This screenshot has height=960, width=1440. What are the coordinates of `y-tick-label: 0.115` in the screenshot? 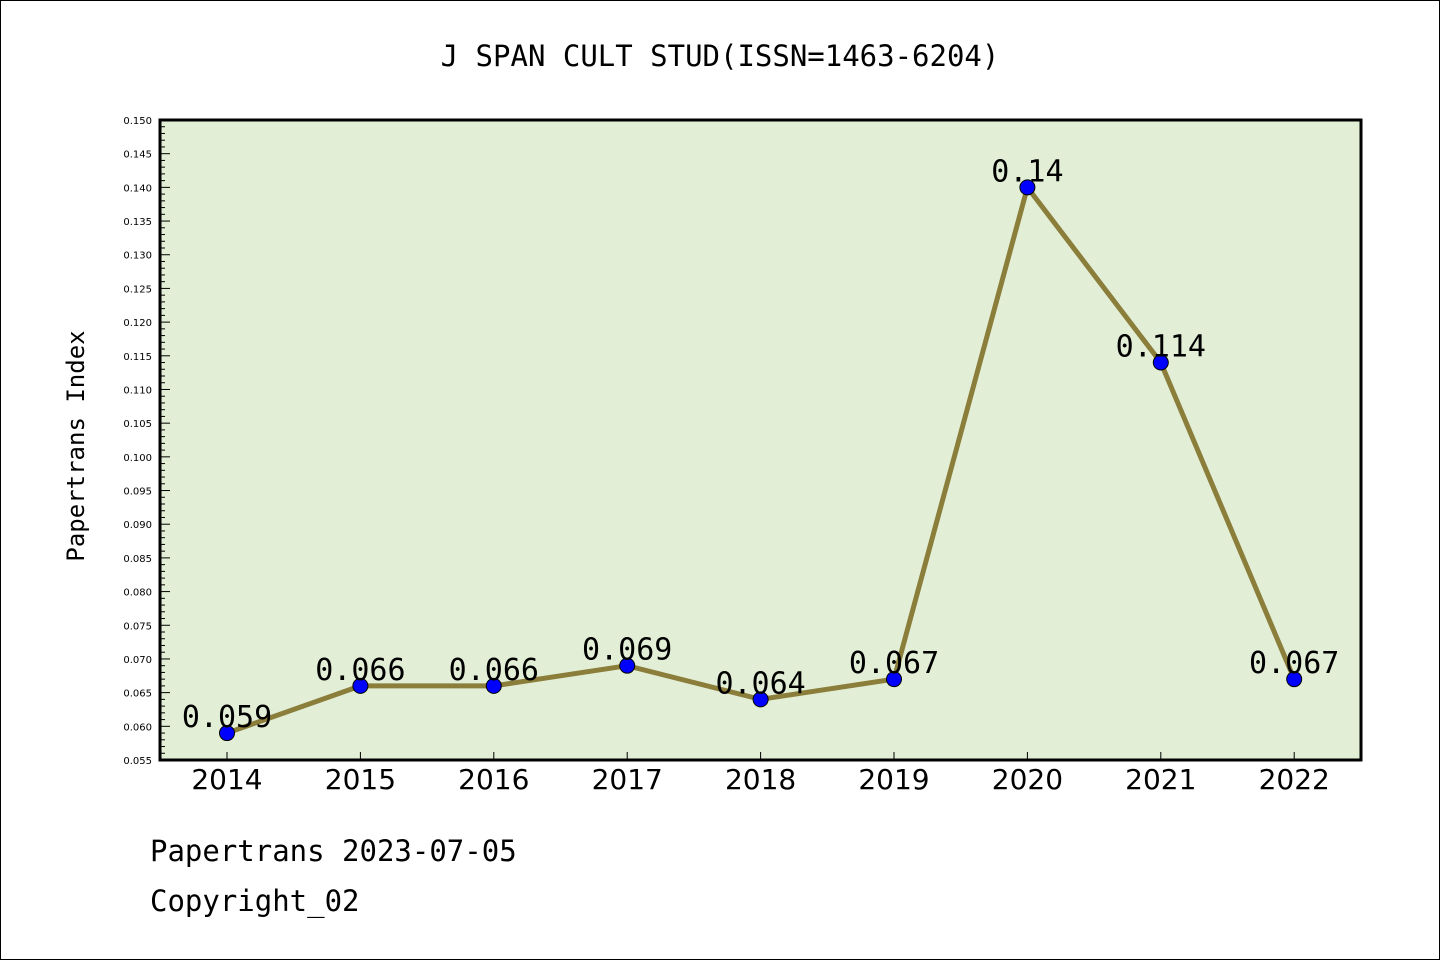 It's located at (137, 357).